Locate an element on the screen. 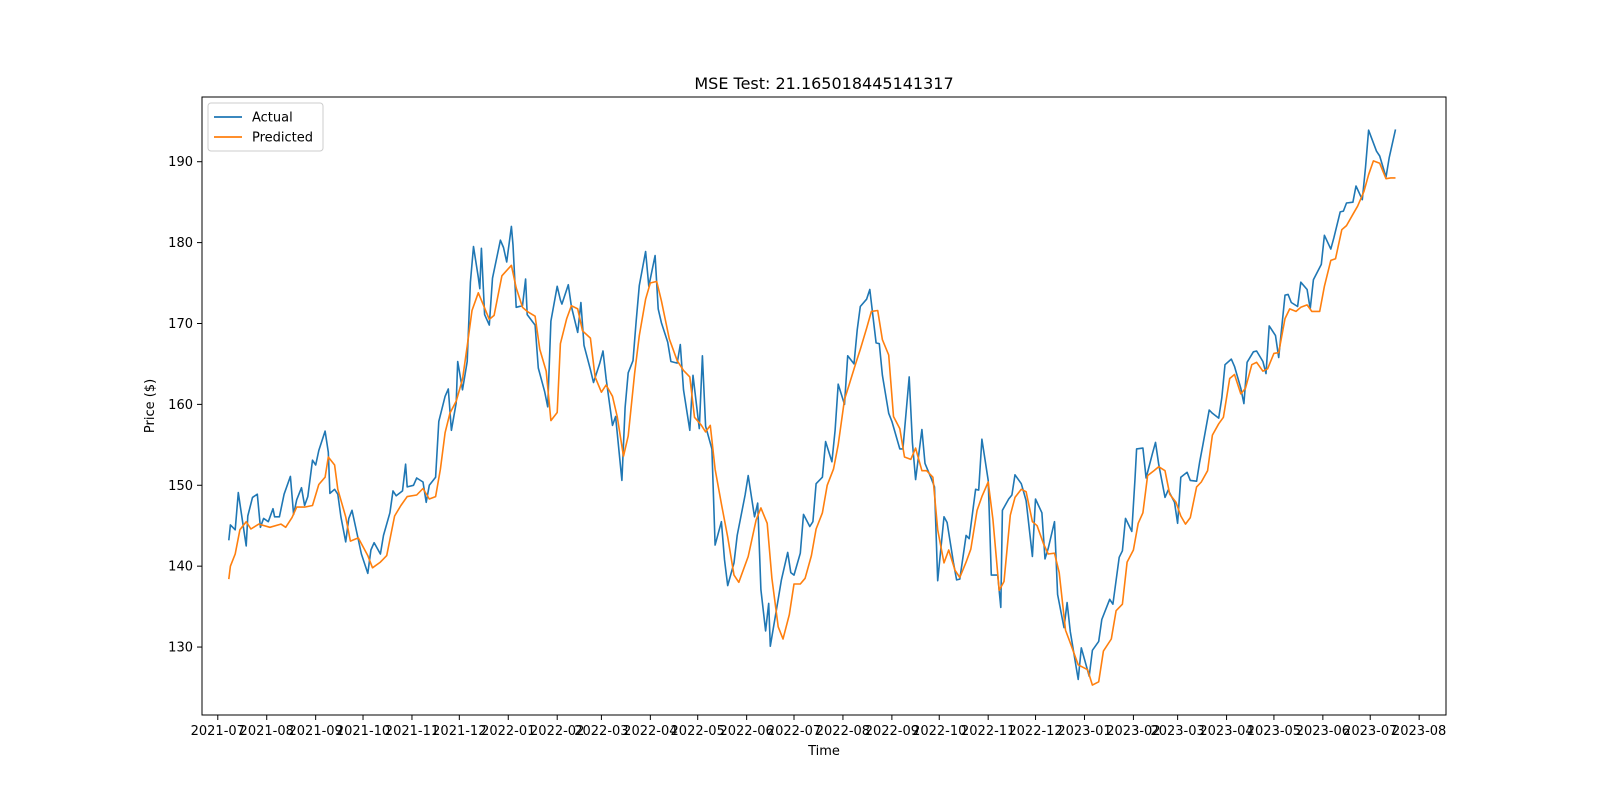 The height and width of the screenshot is (800, 1600). x-tick-label: 2022-02 is located at coordinates (557, 731).